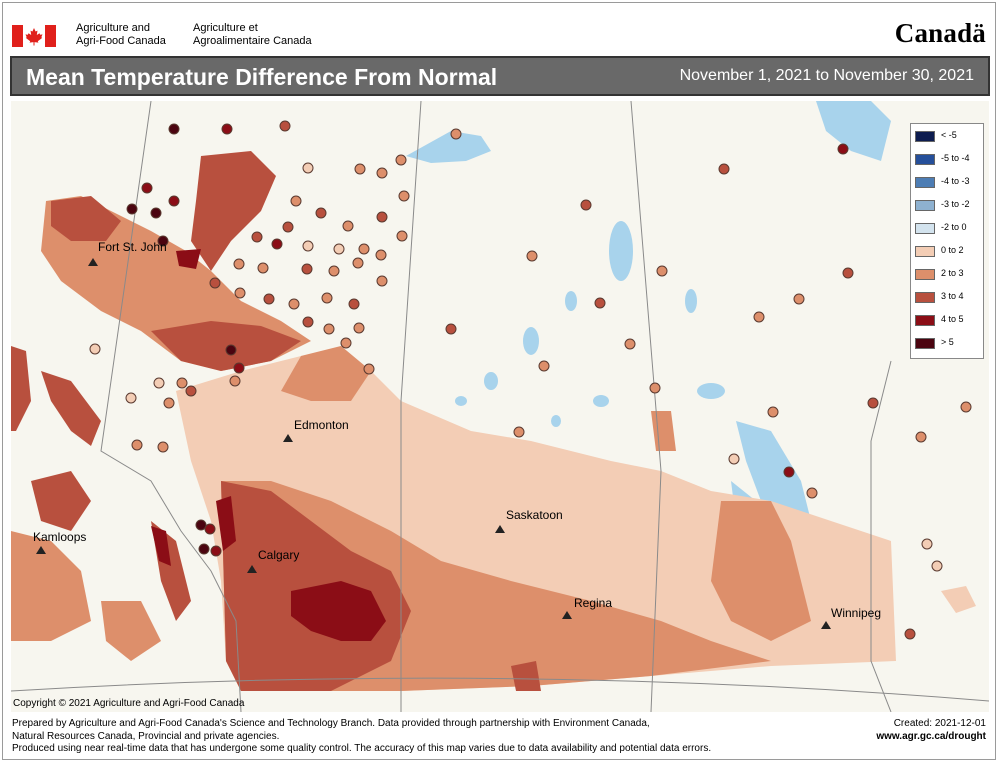  I want to click on canada-flag-icon, so click(34, 36).